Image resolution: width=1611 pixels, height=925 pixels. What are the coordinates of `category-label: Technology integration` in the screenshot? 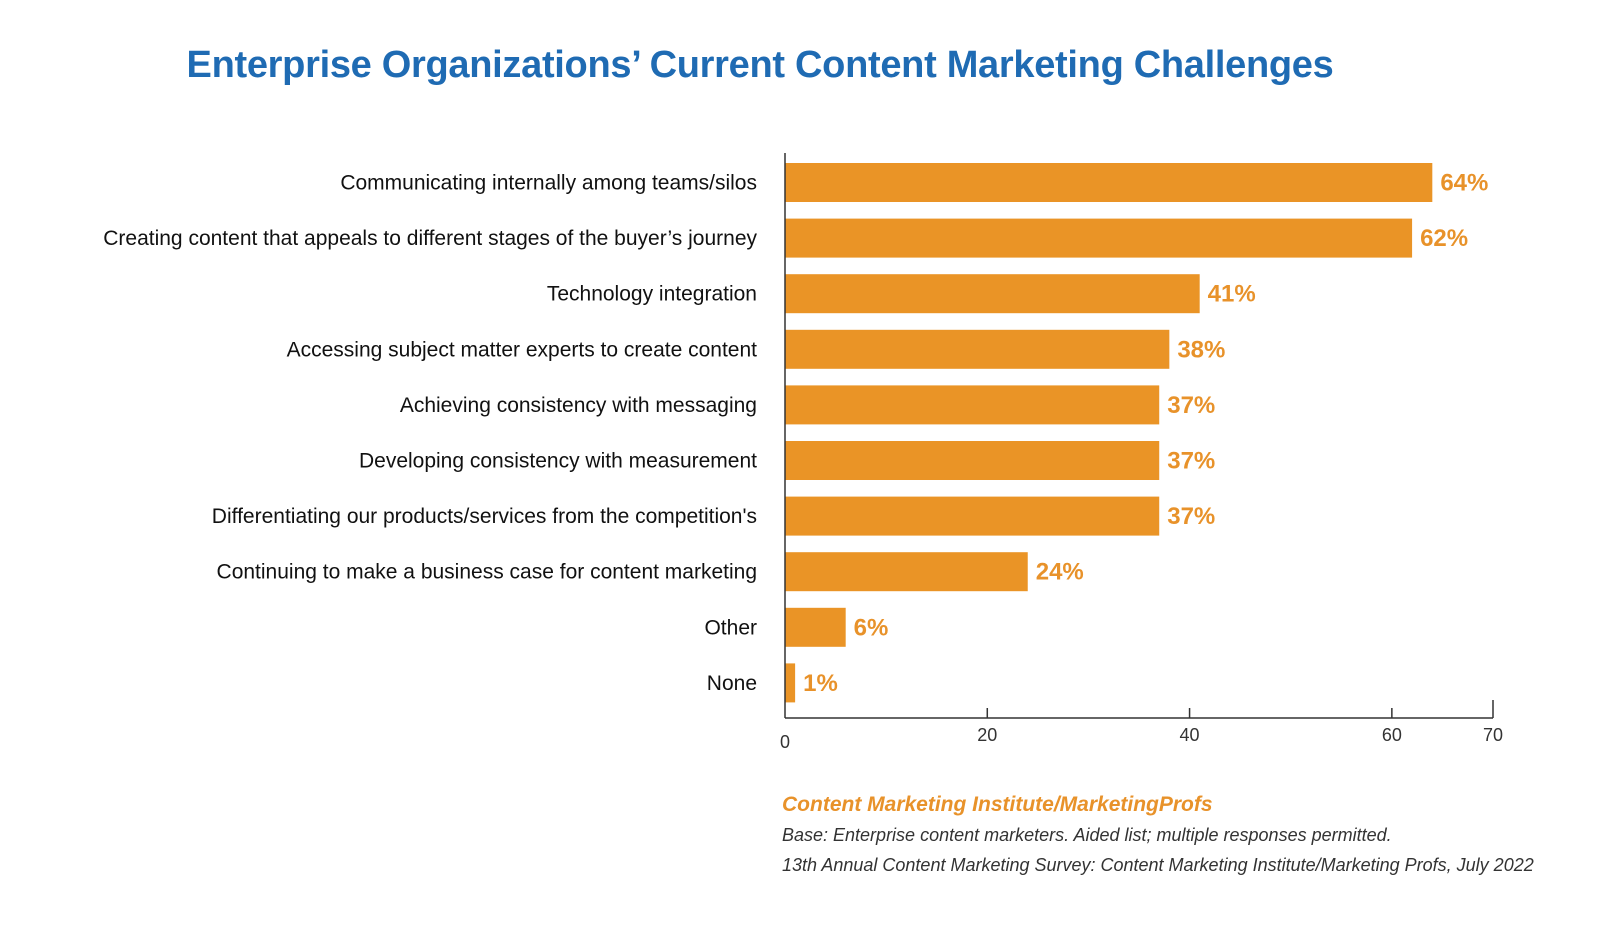 It's located at (652, 294).